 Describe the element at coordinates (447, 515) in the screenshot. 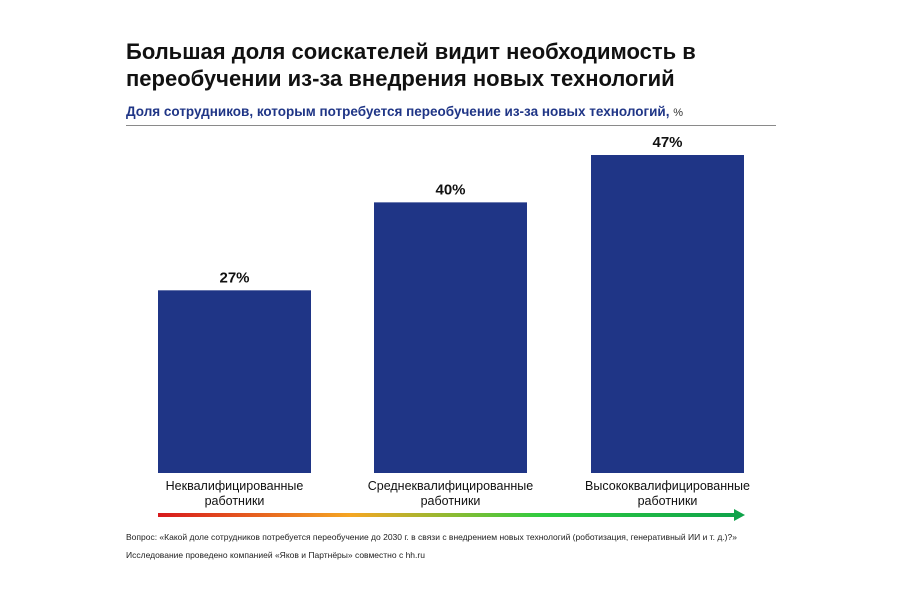

I see `gradient-scale-bar` at that location.